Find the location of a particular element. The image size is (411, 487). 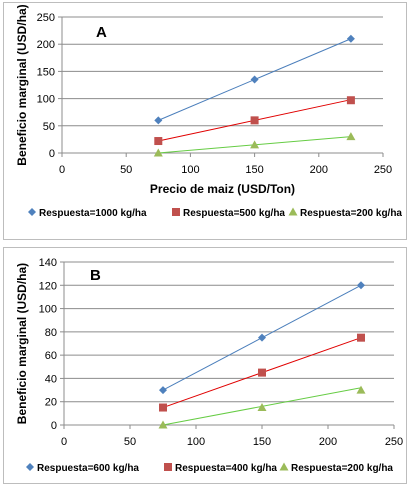

panel-label: A is located at coordinates (101, 32).